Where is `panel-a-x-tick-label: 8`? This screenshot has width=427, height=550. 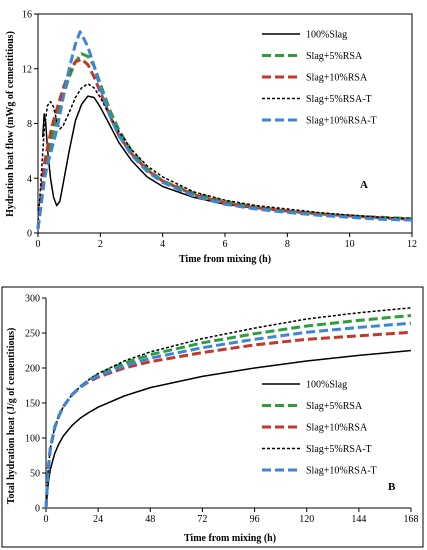
panel-a-x-tick-label: 8 is located at coordinates (287, 244).